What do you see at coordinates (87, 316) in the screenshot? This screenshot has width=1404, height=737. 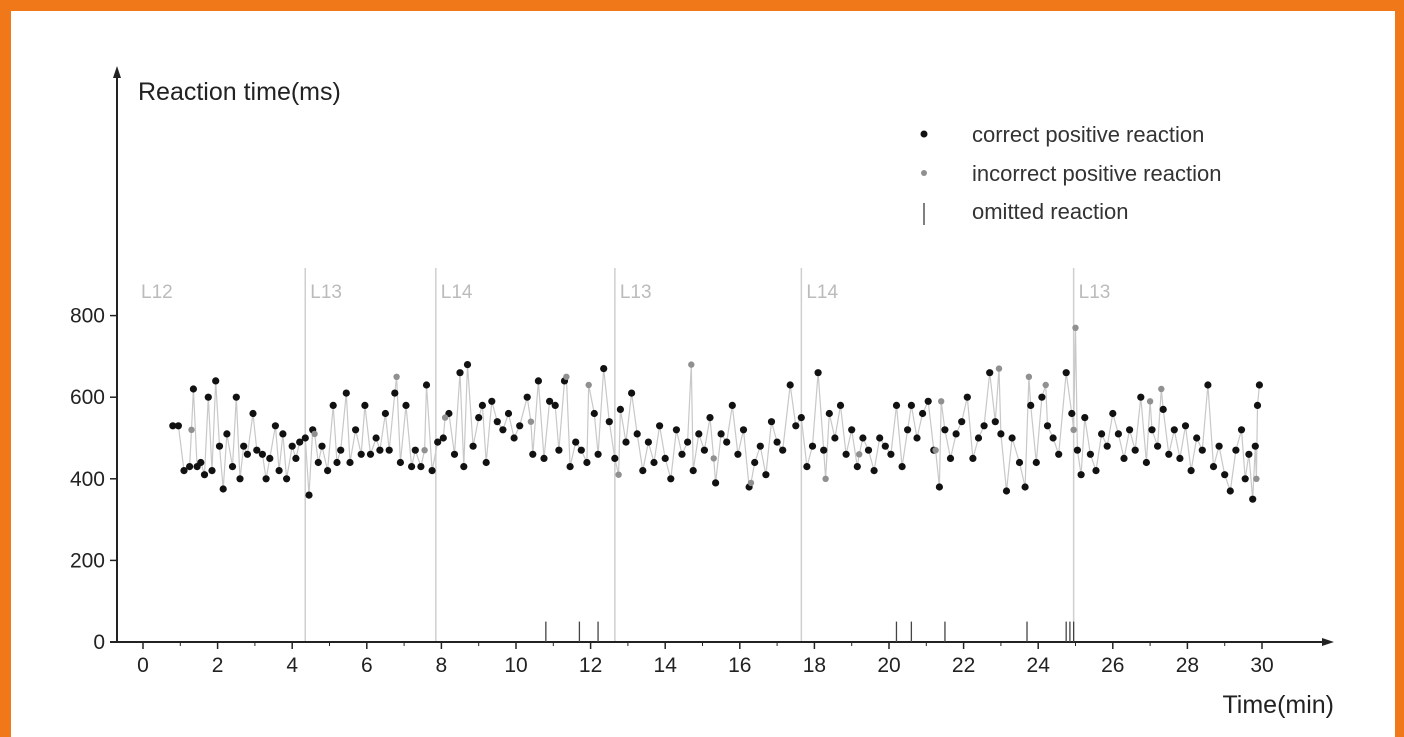 I see `y-tick-label: 800` at bounding box center [87, 316].